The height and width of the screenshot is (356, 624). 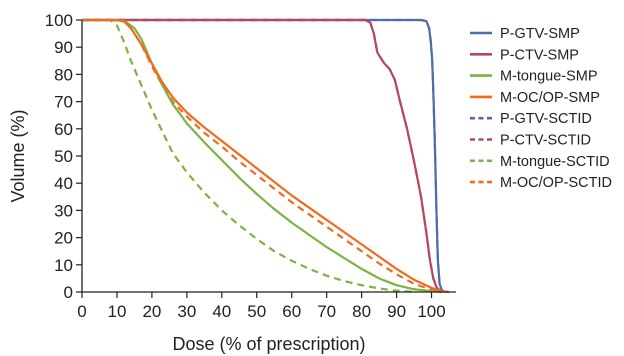 What do you see at coordinates (63, 47) in the screenshot?
I see `y-tick-label: 90` at bounding box center [63, 47].